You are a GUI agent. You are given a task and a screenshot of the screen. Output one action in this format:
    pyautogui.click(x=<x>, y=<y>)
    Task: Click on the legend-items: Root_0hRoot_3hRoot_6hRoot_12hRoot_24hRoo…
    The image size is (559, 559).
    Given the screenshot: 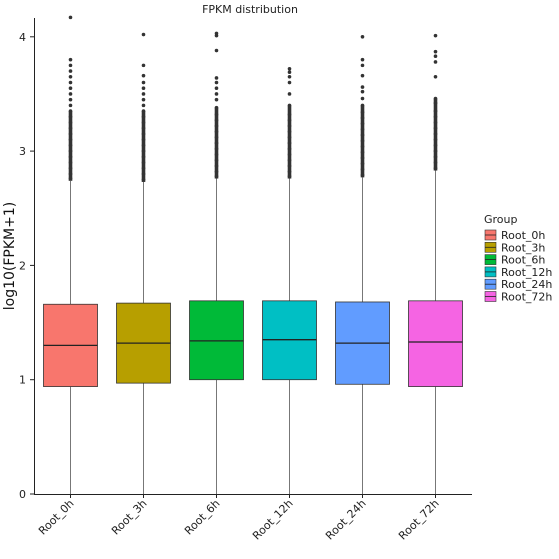 What is the action you would take?
    pyautogui.click(x=518, y=266)
    